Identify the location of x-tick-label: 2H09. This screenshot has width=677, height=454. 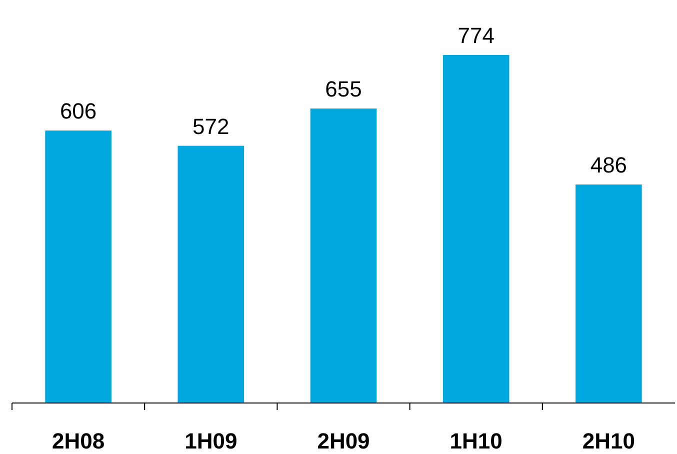
(343, 441).